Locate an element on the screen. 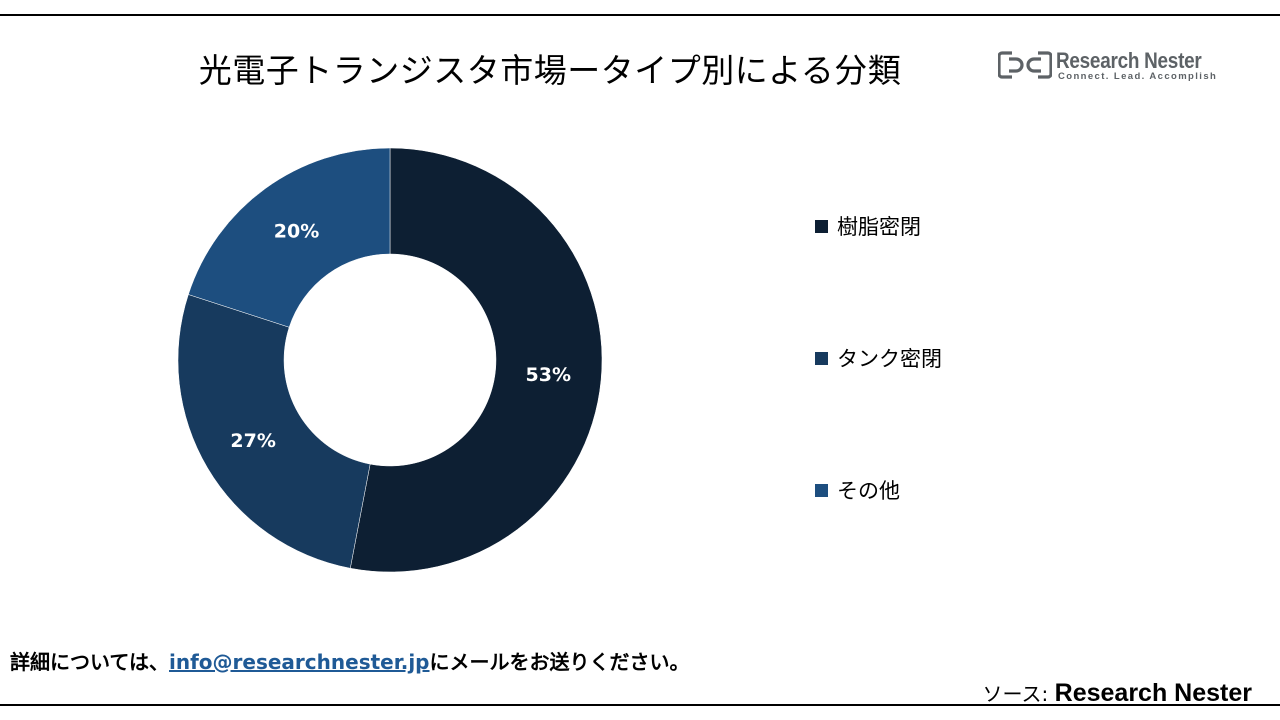  bottom-rule is located at coordinates (640, 705).